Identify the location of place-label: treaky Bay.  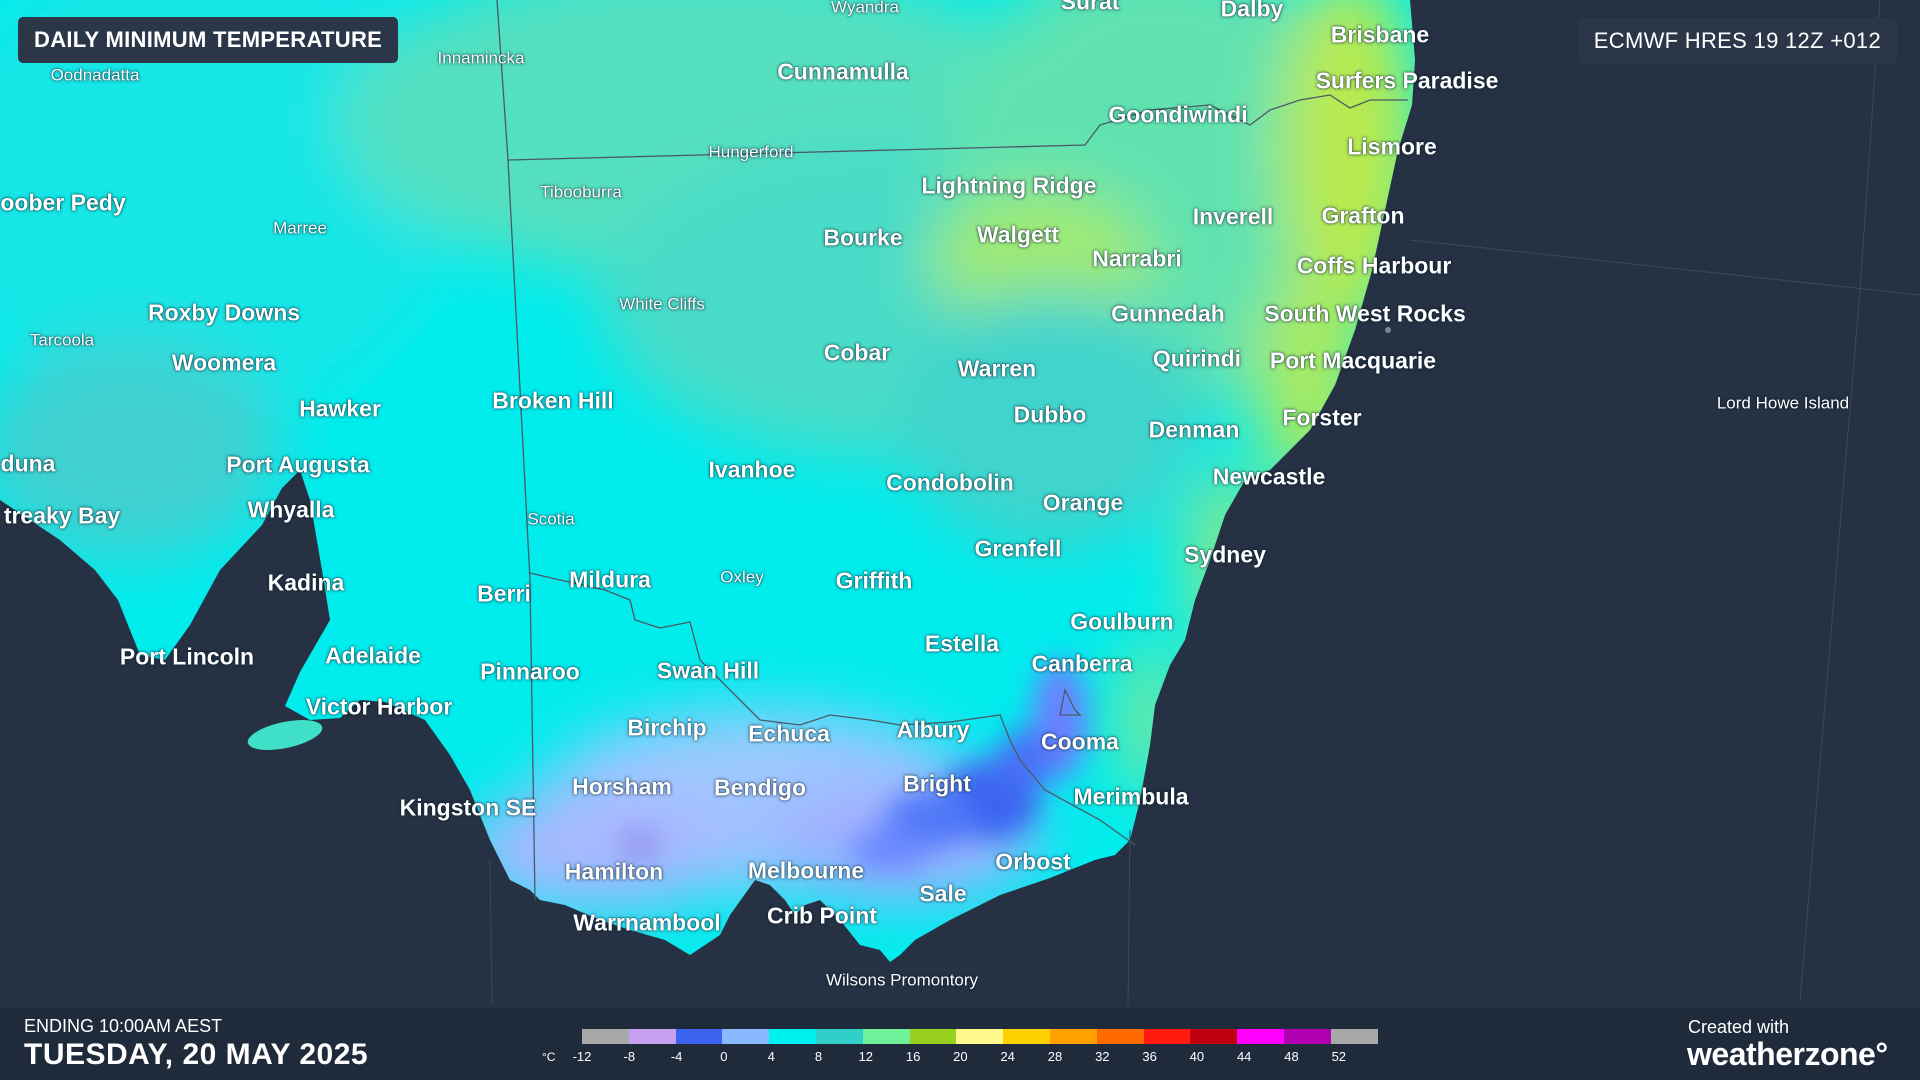
(62, 515).